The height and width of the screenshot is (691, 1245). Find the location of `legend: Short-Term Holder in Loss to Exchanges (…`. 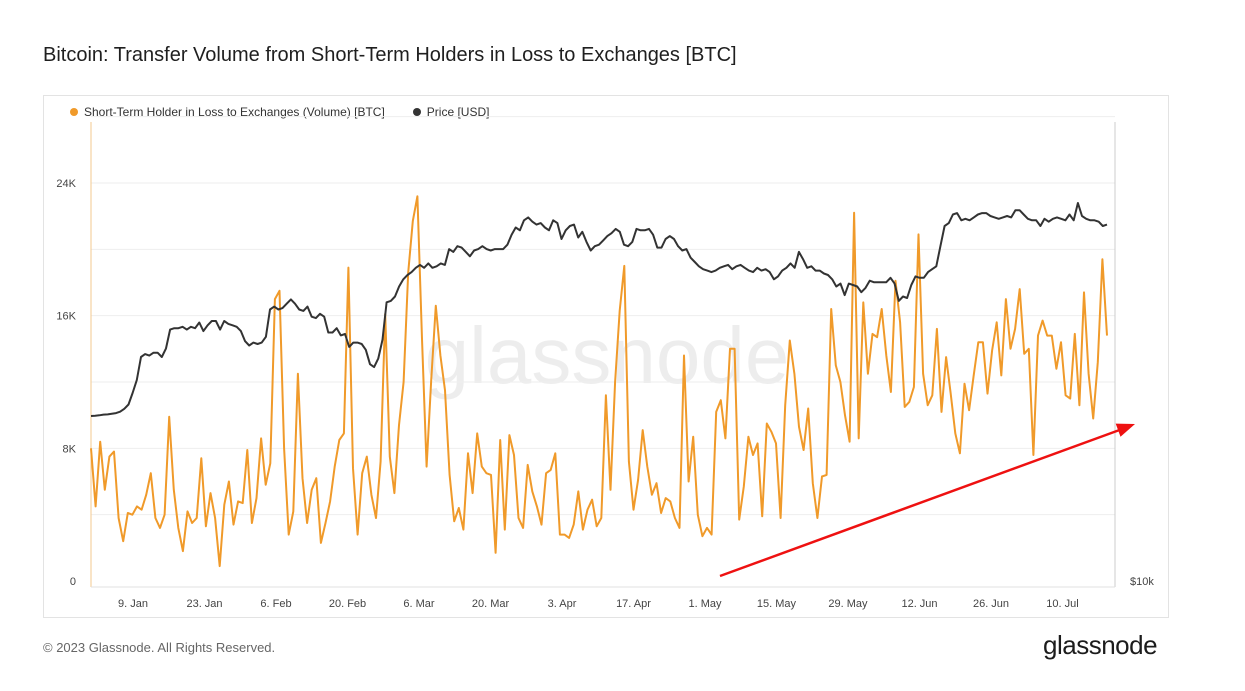

legend: Short-Term Holder in Loss to Exchanges (… is located at coordinates (279, 112).